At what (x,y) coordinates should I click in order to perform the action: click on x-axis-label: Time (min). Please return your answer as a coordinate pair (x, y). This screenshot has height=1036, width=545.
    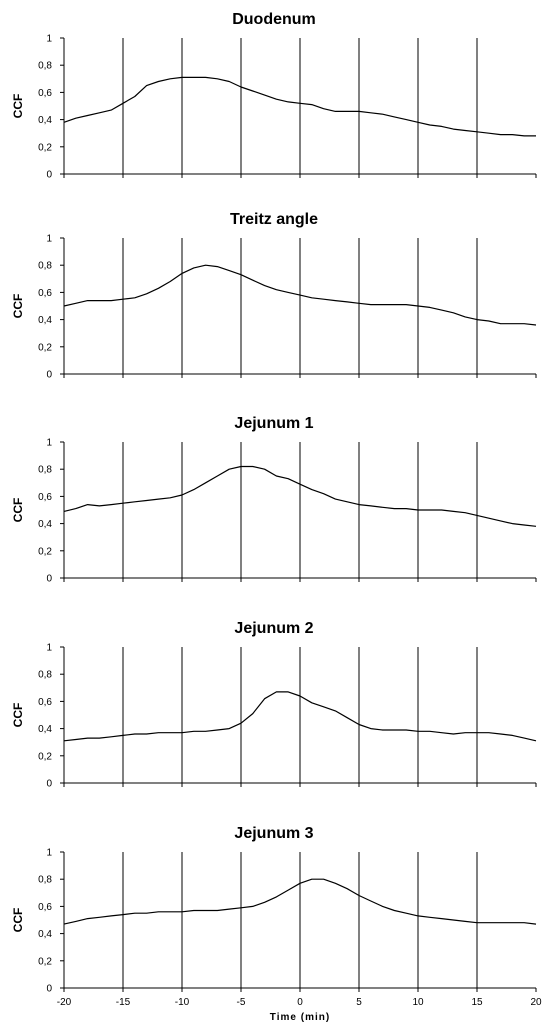
    Looking at the image, I should click on (300, 1017).